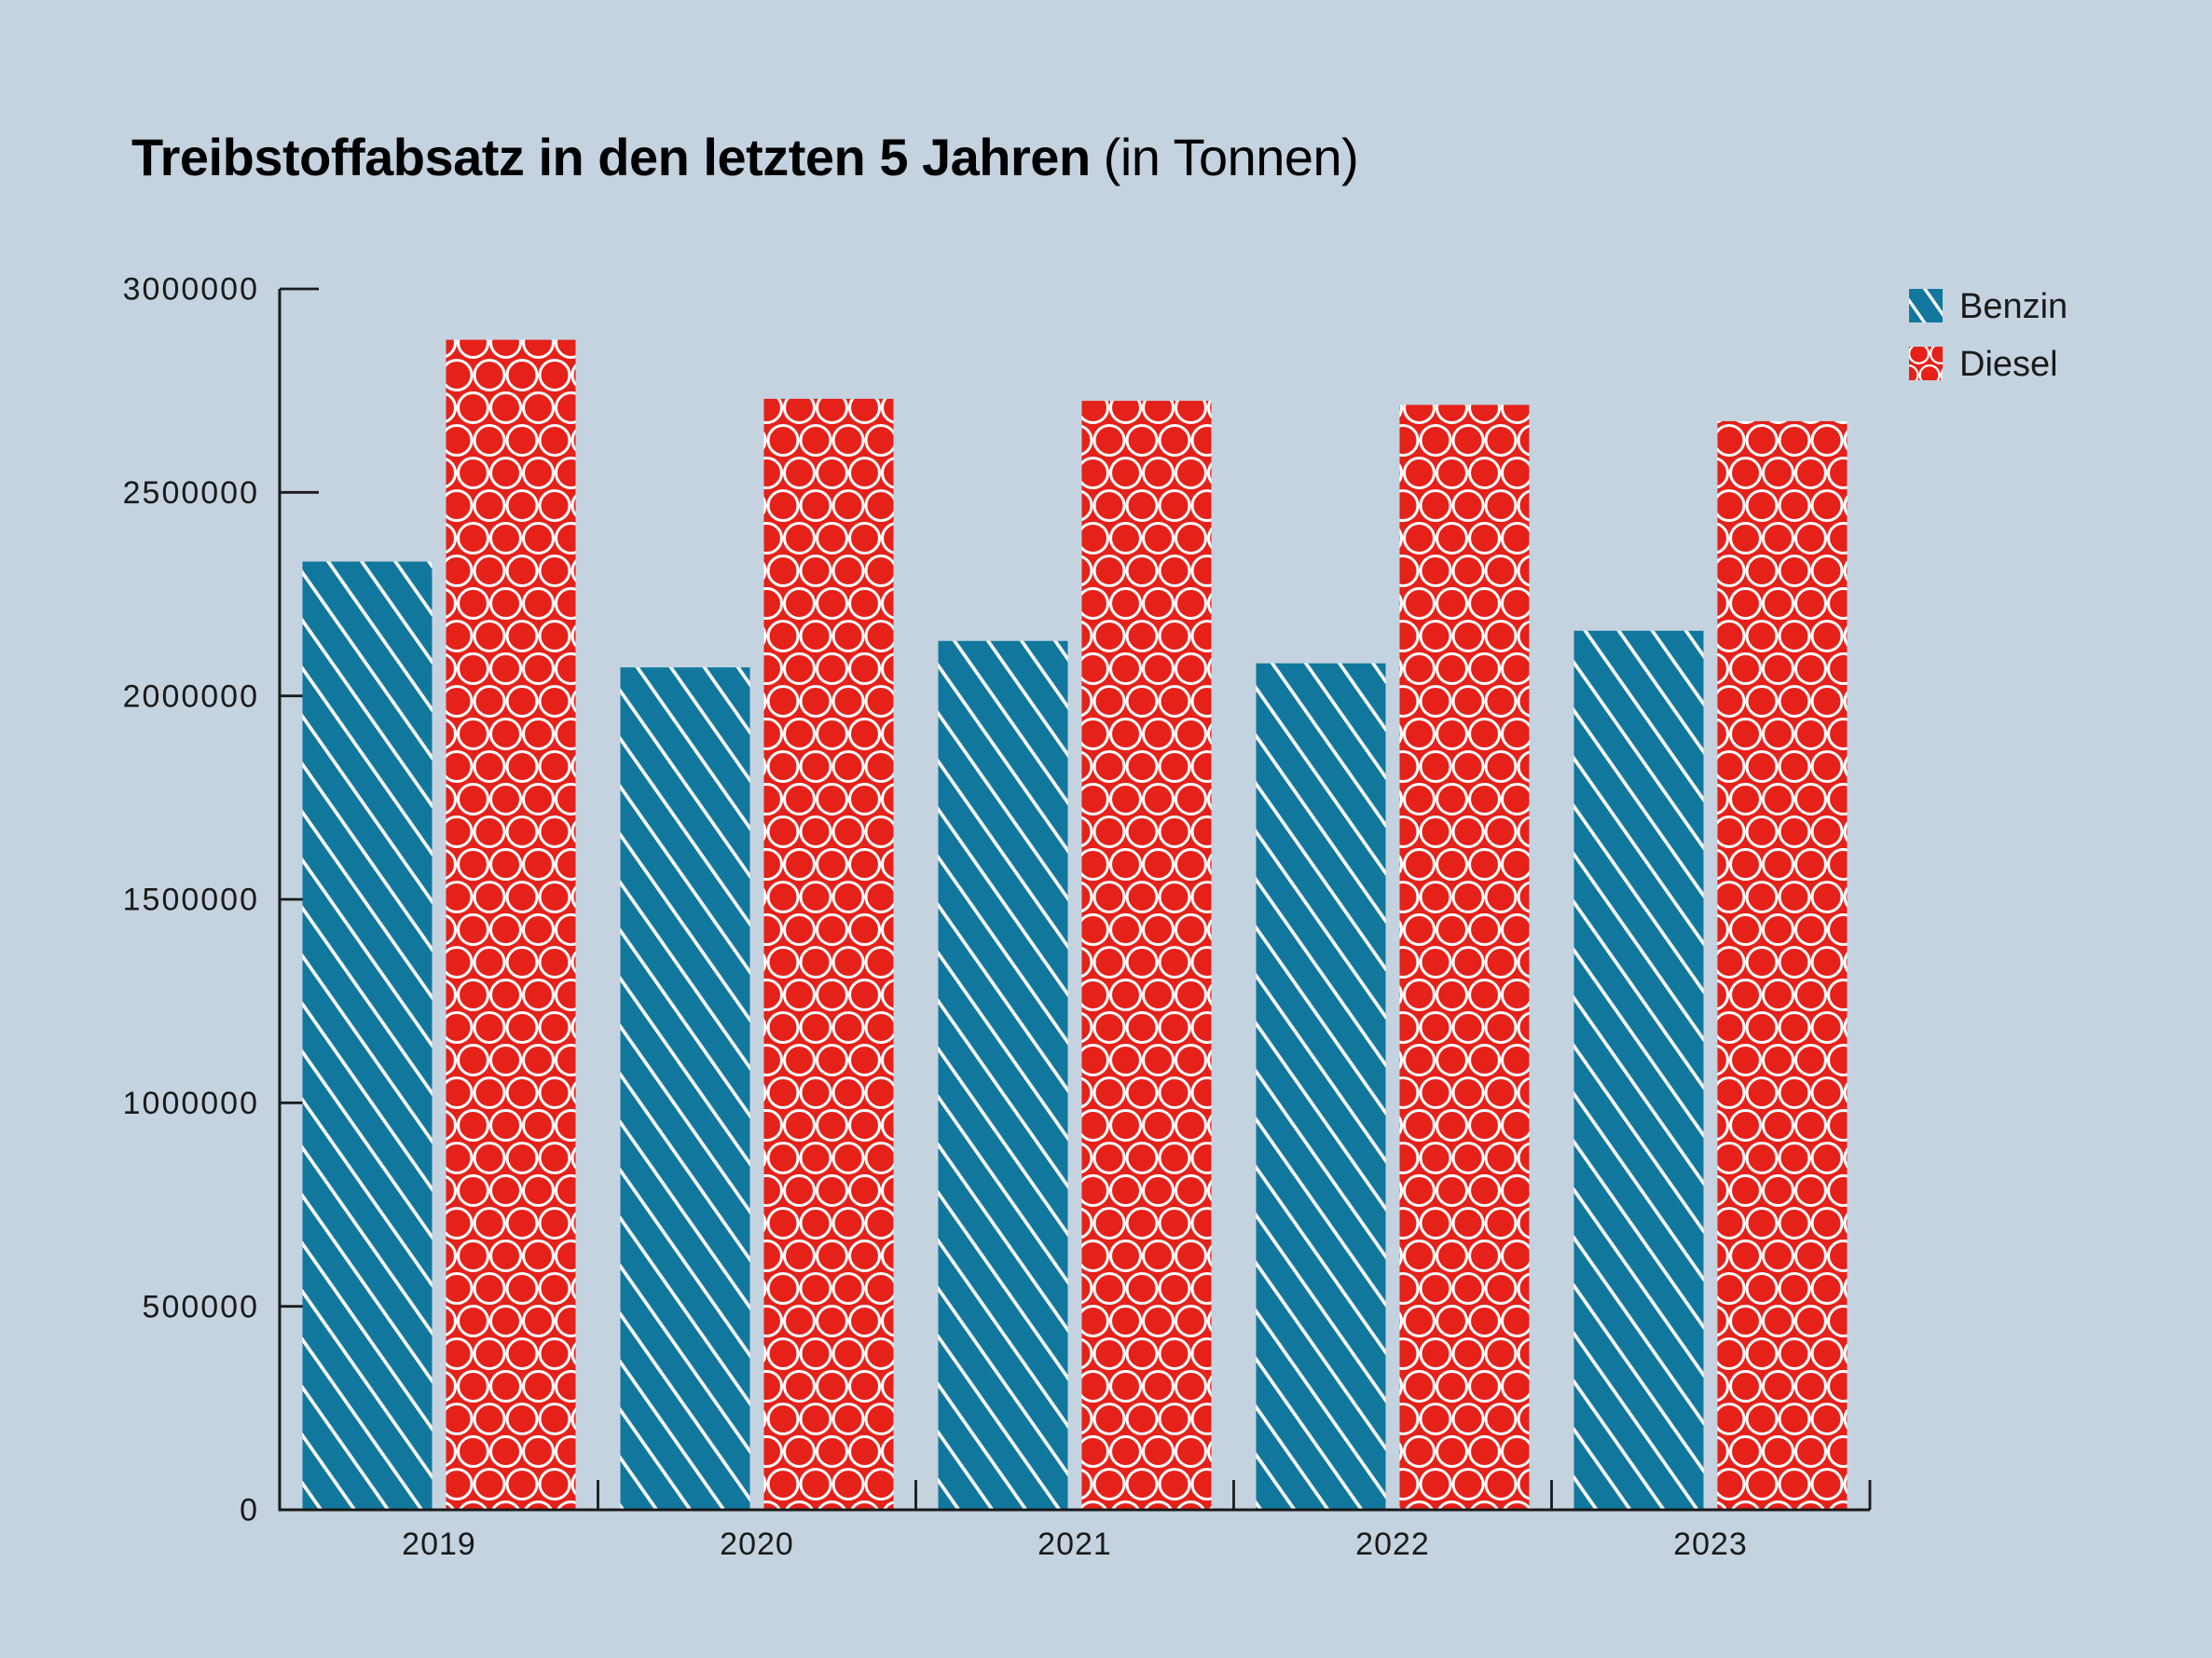 Image resolution: width=2212 pixels, height=1658 pixels. I want to click on x-label-2021: 2021, so click(1074, 1544).